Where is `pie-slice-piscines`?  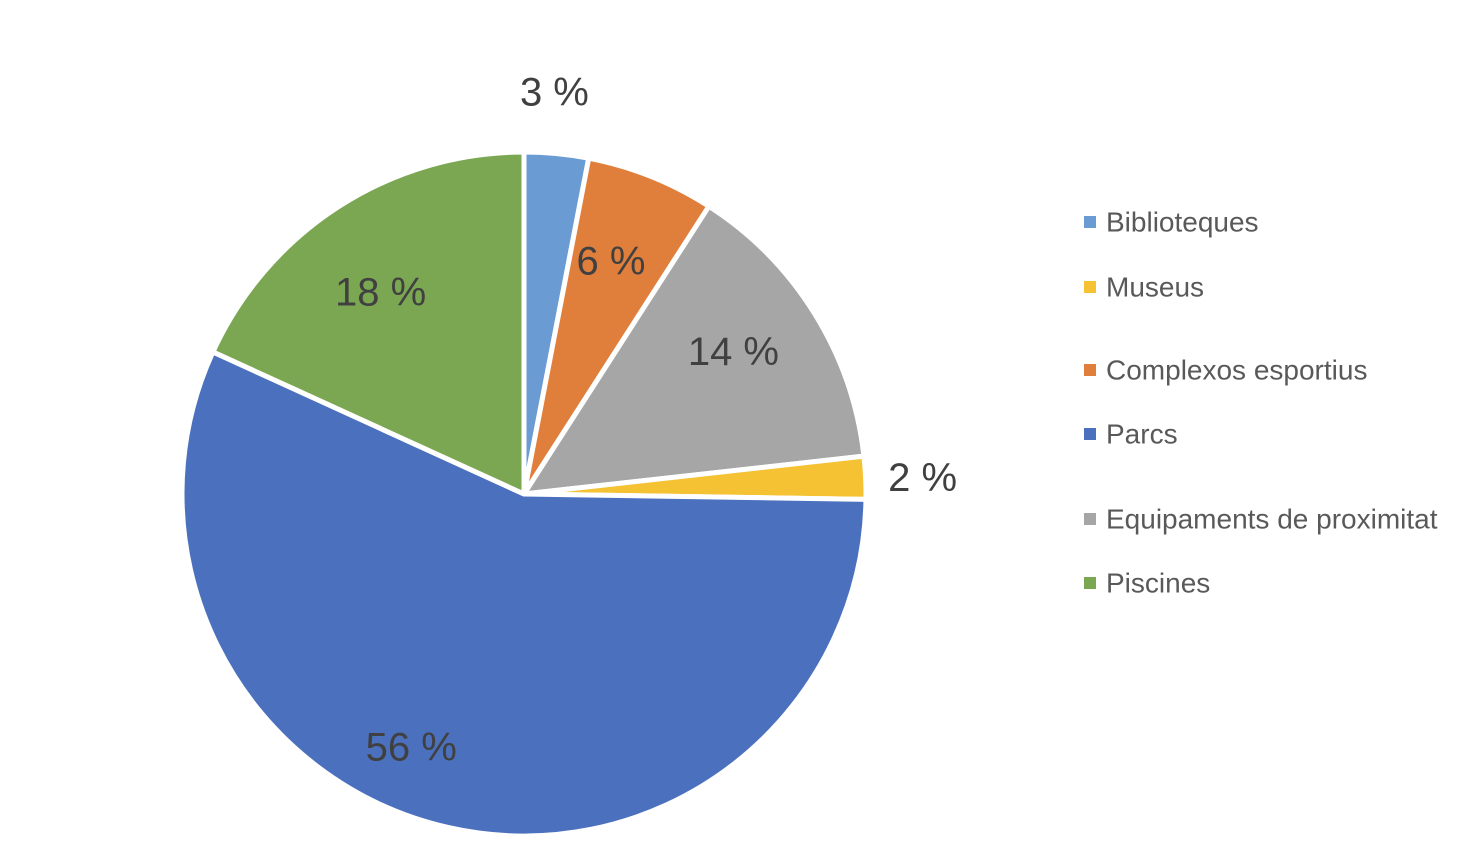 pie-slice-piscines is located at coordinates (368, 323).